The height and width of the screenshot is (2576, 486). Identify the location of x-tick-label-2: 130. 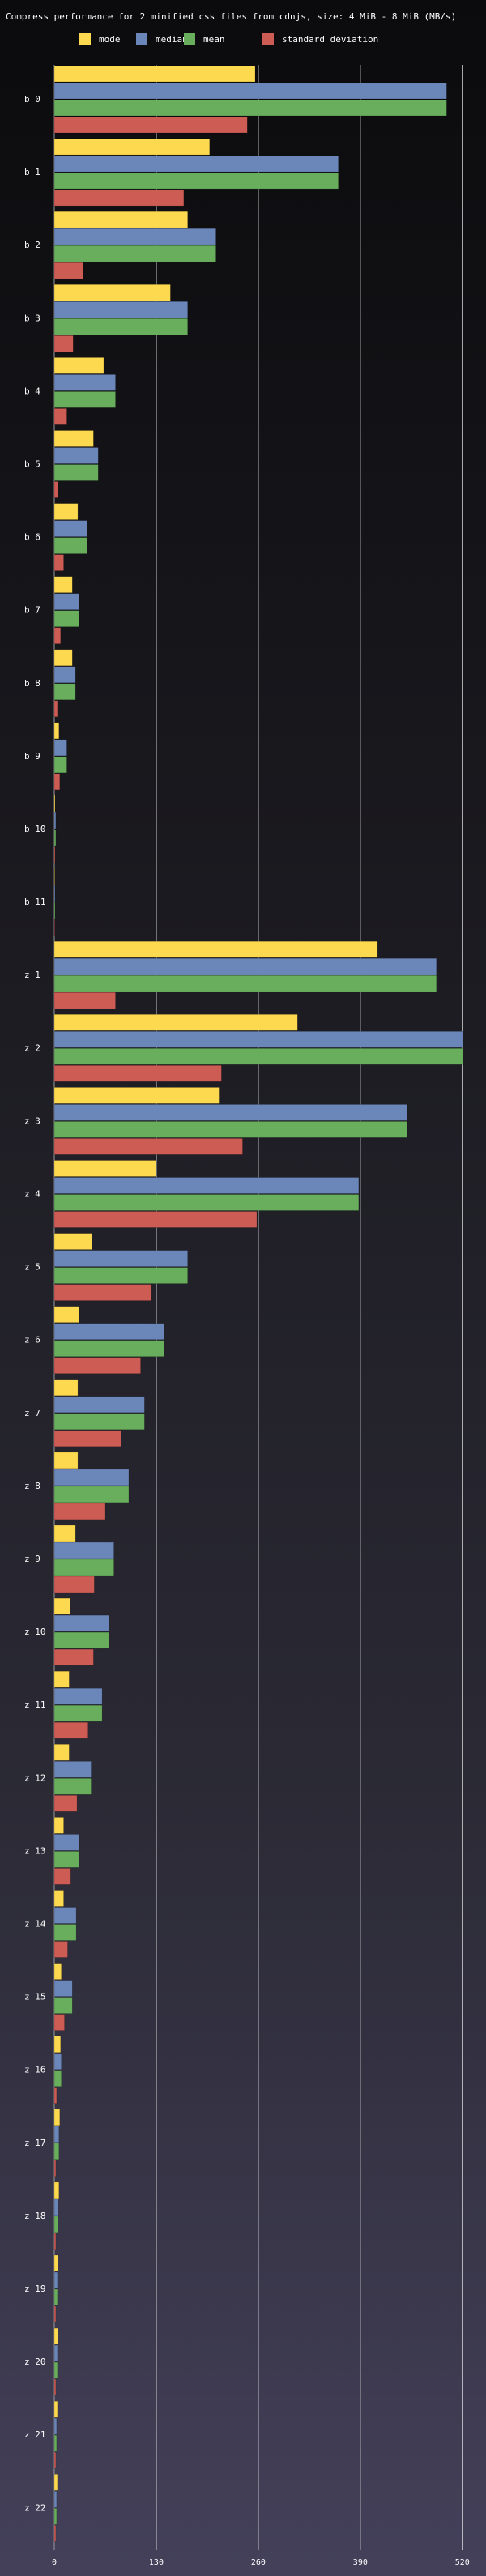
(156, 2563).